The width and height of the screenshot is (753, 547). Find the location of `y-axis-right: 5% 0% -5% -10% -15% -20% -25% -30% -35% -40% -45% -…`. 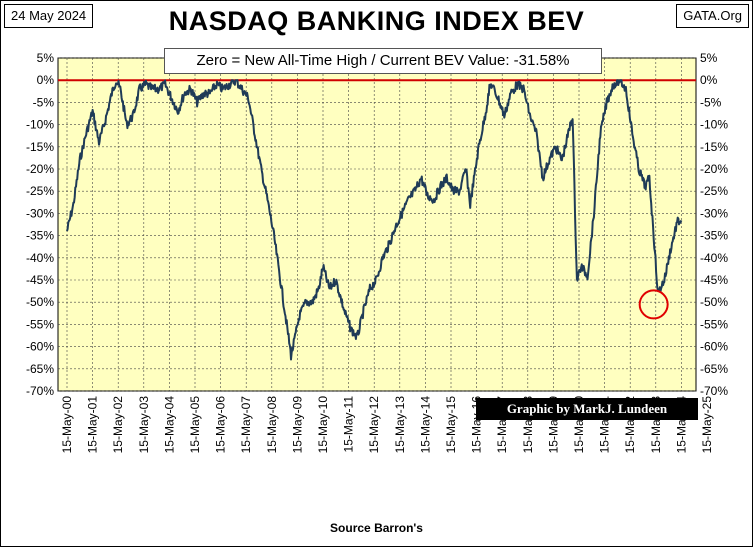

y-axis-right: 5% 0% -5% -10% -15% -20% -25% -30% -35% -40% -45% -… is located at coordinates (714, 224).